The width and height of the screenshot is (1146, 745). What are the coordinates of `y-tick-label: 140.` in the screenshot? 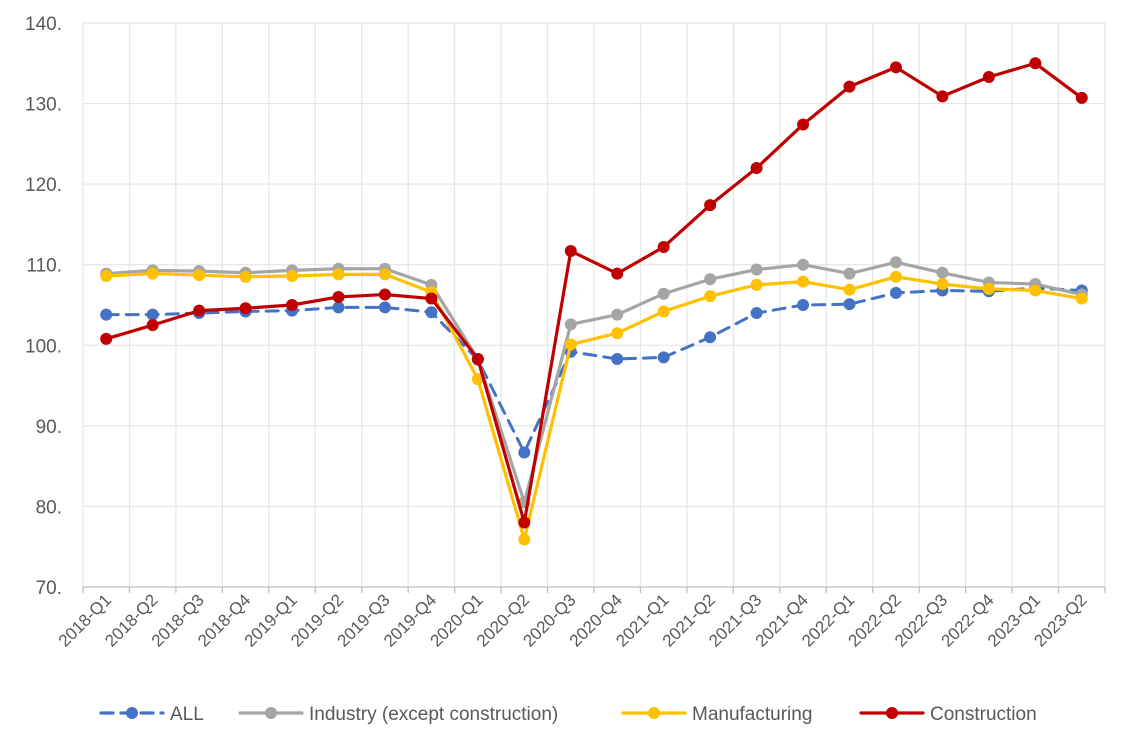 It's located at (43, 24).